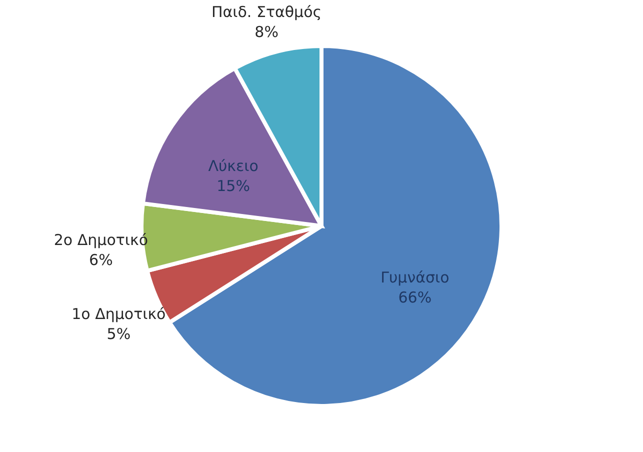 The width and height of the screenshot is (643, 452). What do you see at coordinates (118, 333) in the screenshot?
I see `data-label: 5%` at bounding box center [118, 333].